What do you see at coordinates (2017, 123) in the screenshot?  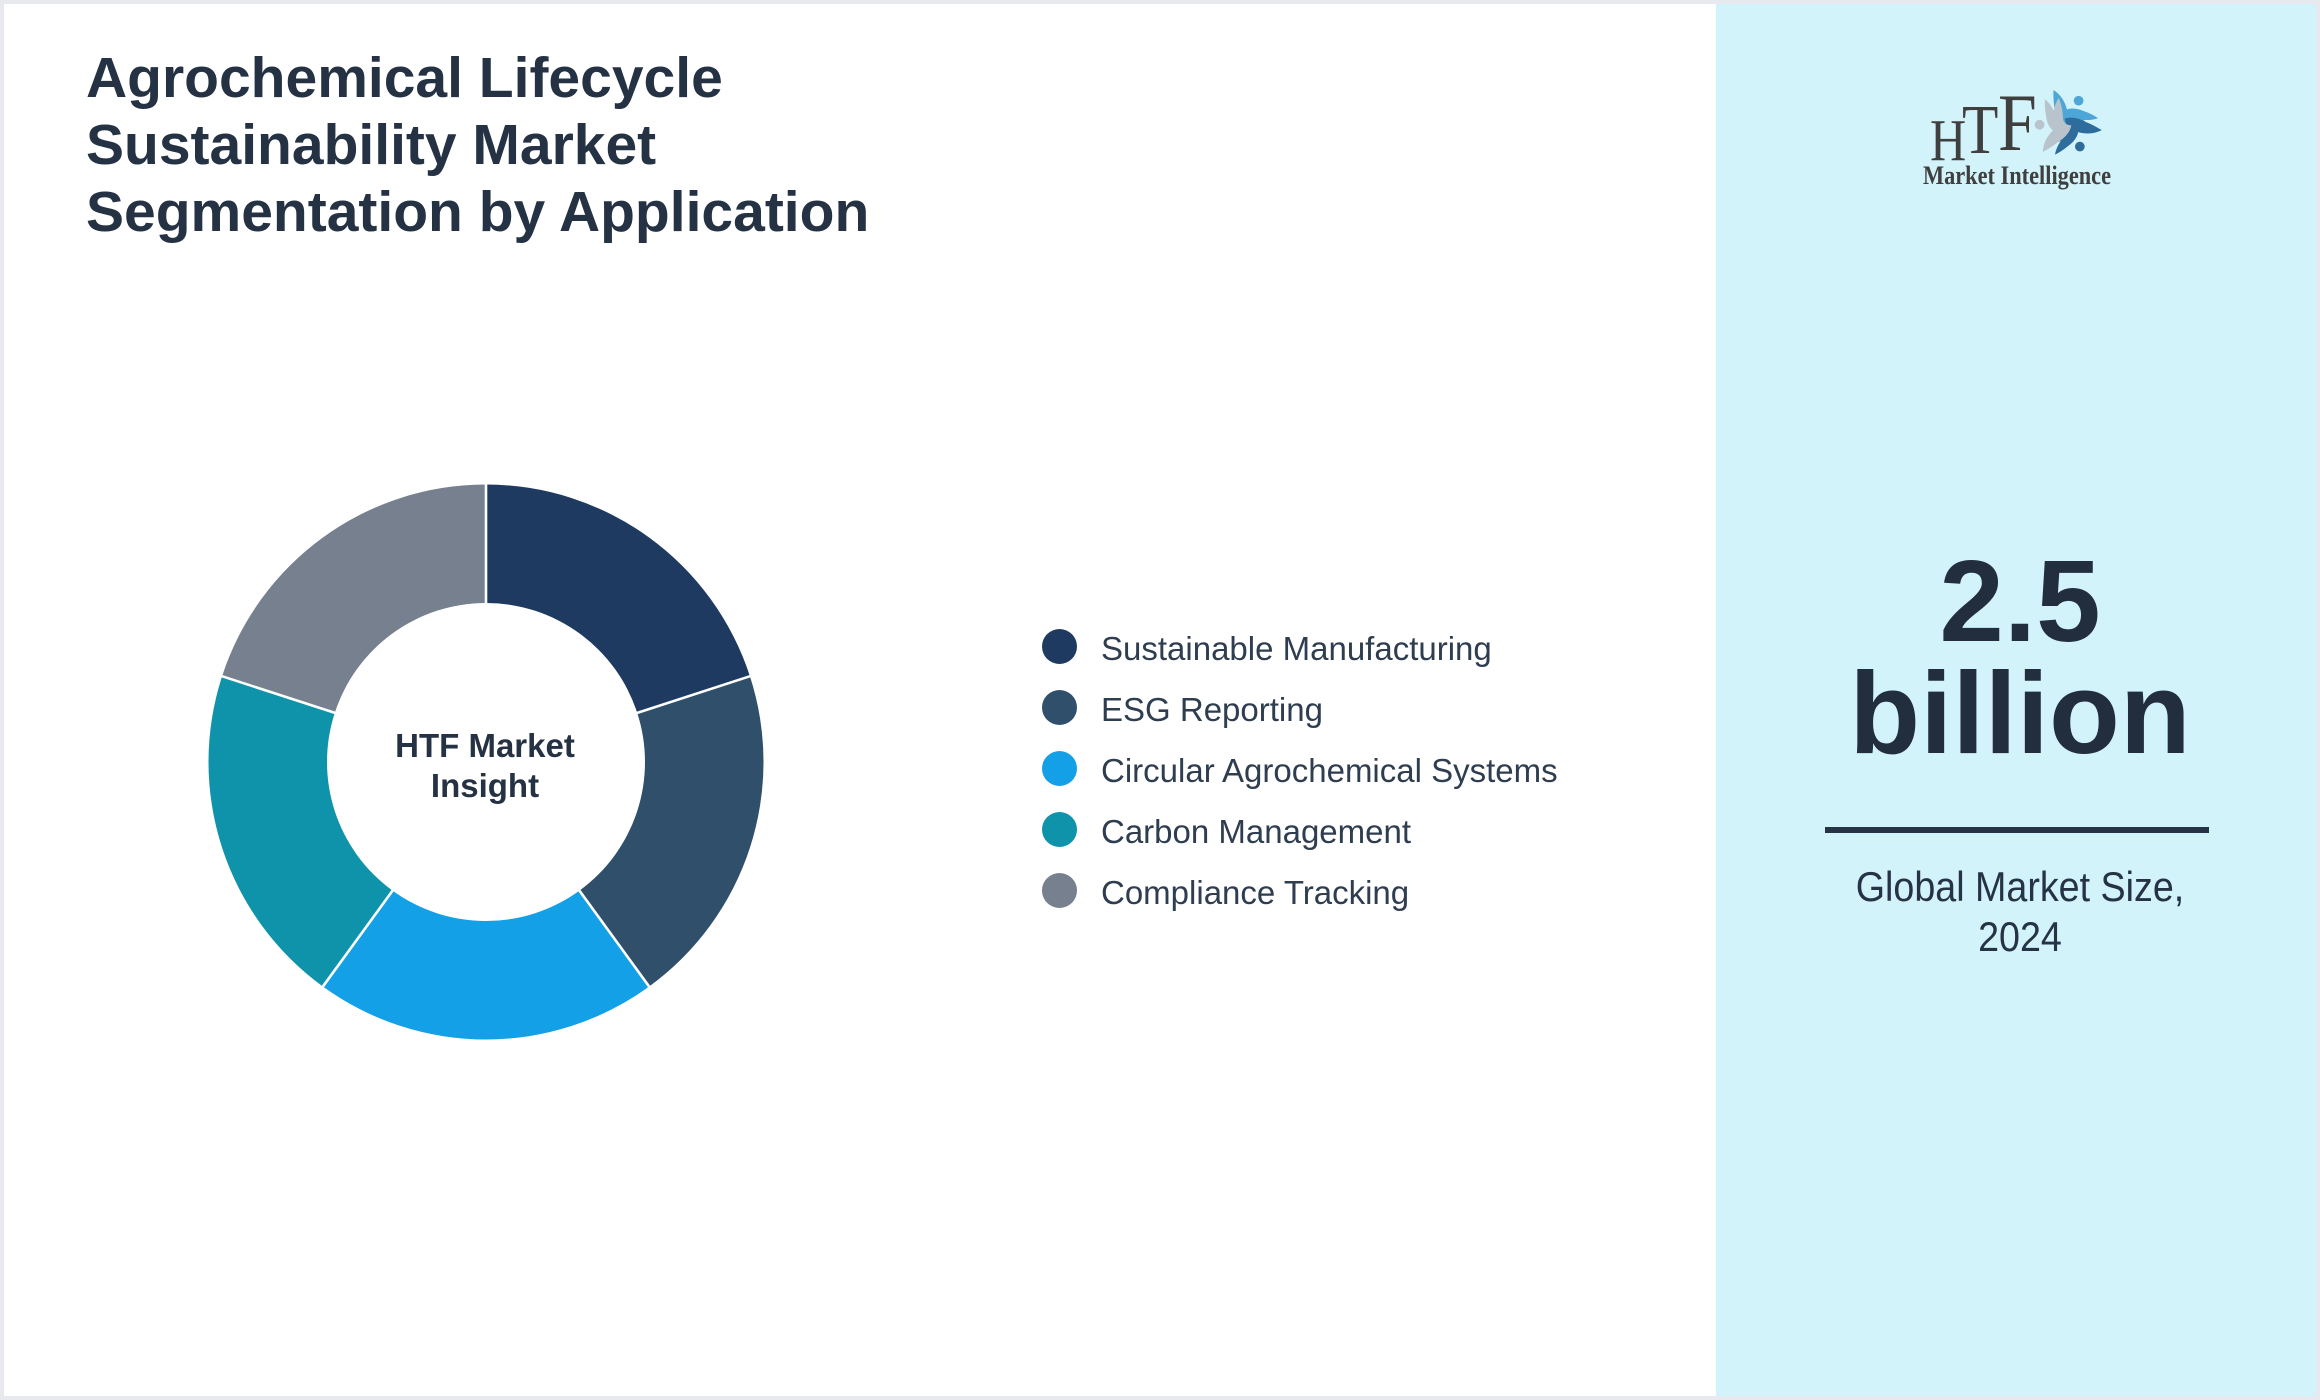 I see `svg-text: F` at bounding box center [2017, 123].